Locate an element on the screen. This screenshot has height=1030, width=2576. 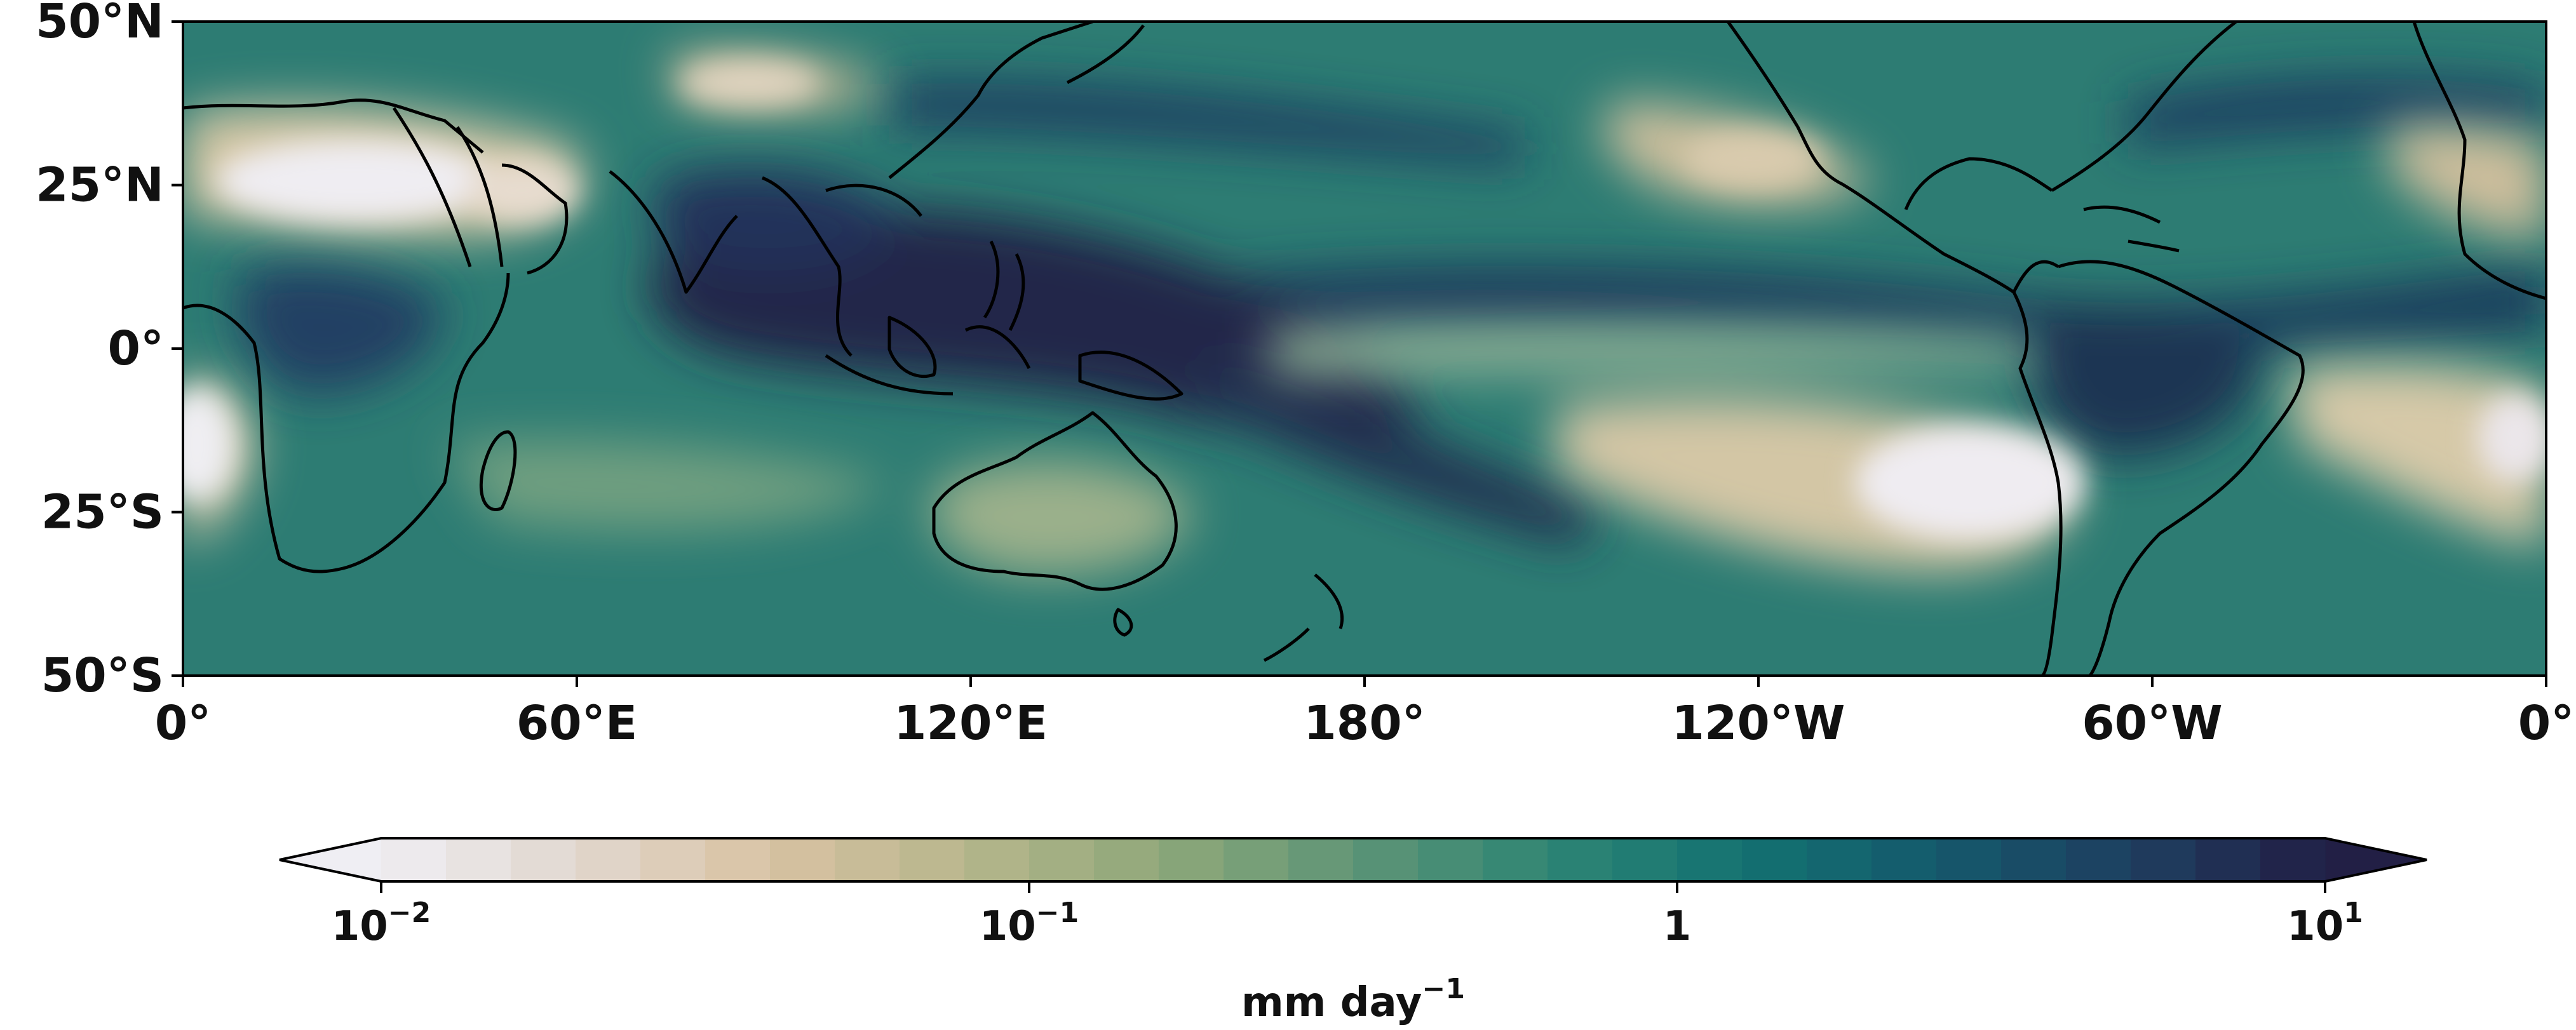
coast-west-africa-bulge is located at coordinates (2479, 161).